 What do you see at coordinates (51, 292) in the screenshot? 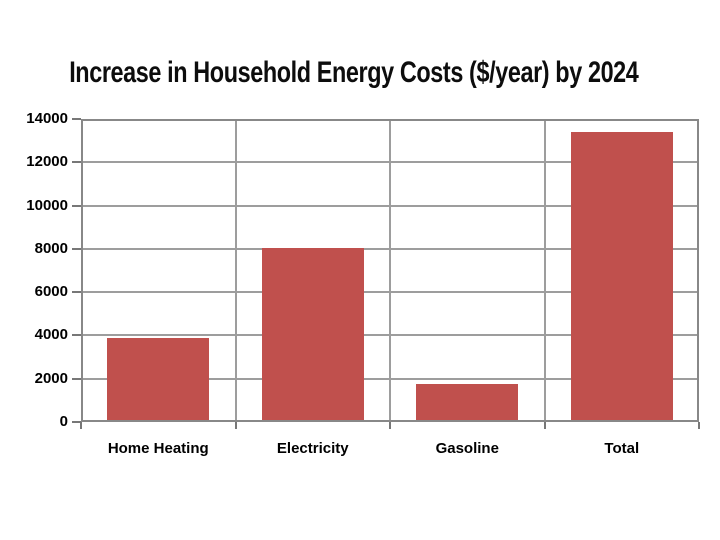
I see `y-axis-label: 6000` at bounding box center [51, 292].